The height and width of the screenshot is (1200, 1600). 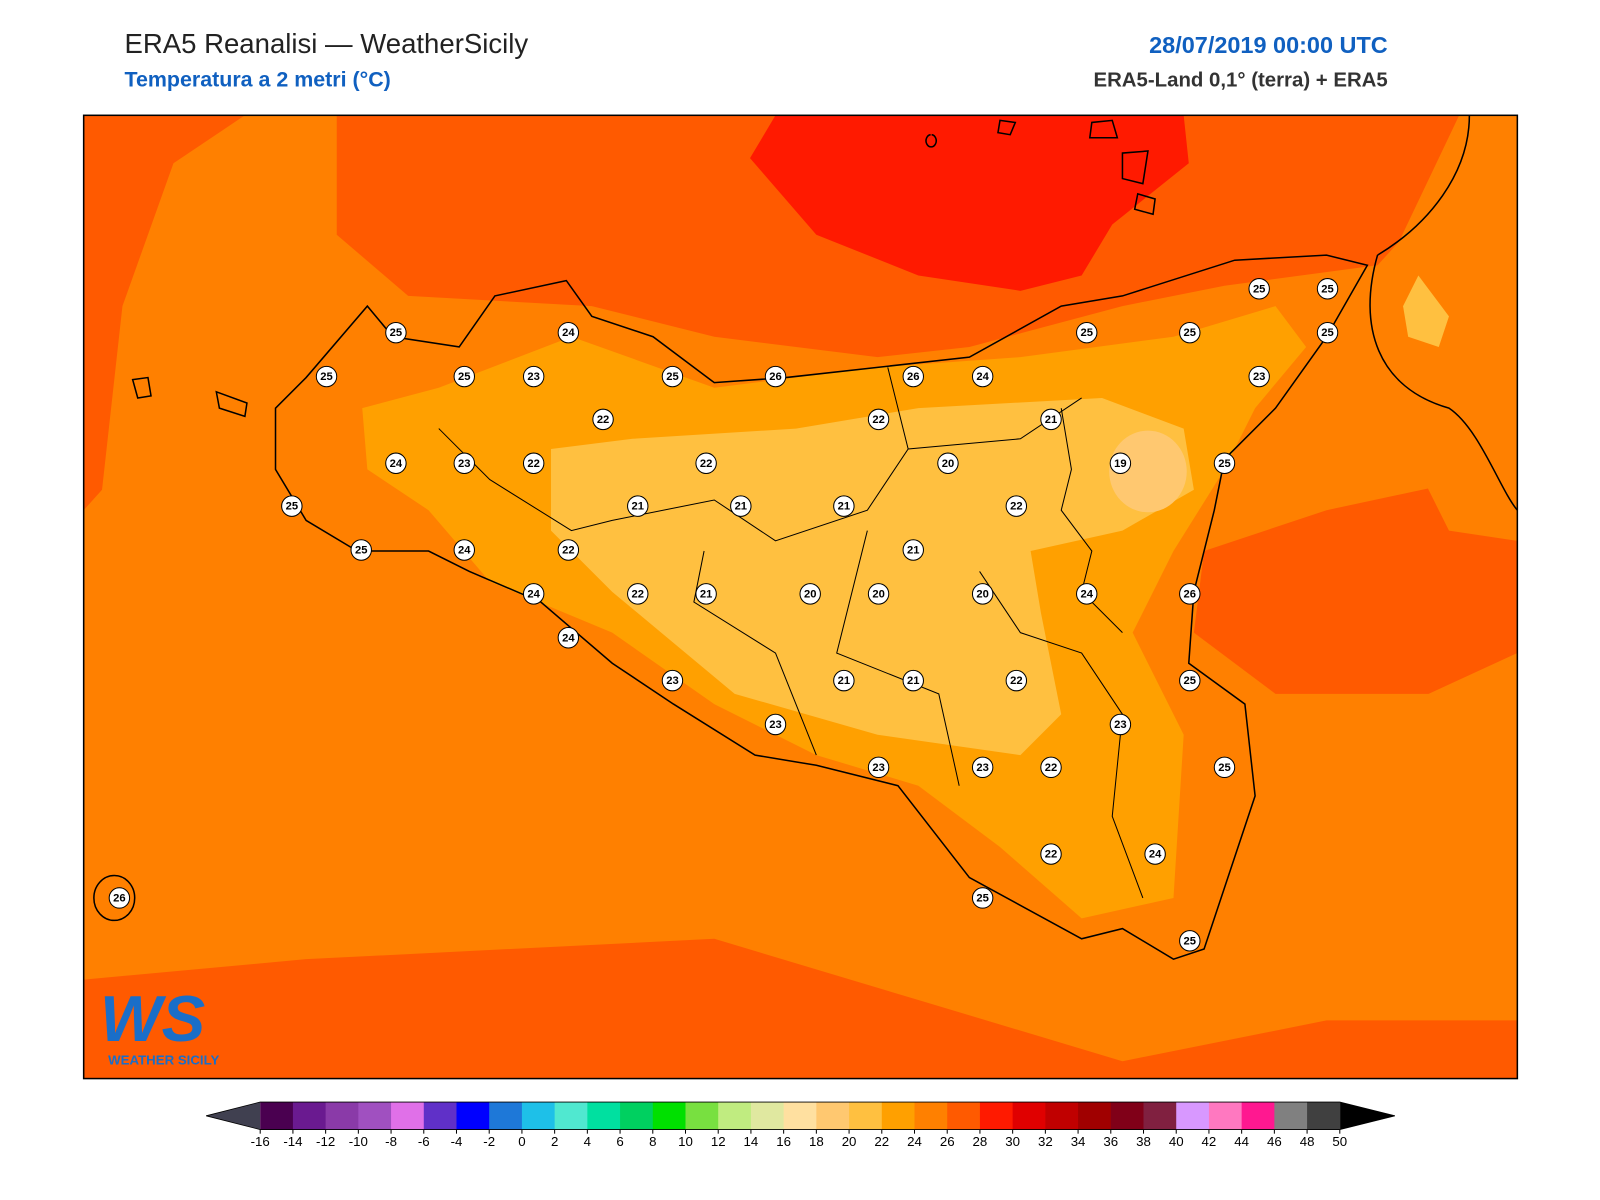 I want to click on colorbar-tick-label: 38, so click(x=1143, y=1141).